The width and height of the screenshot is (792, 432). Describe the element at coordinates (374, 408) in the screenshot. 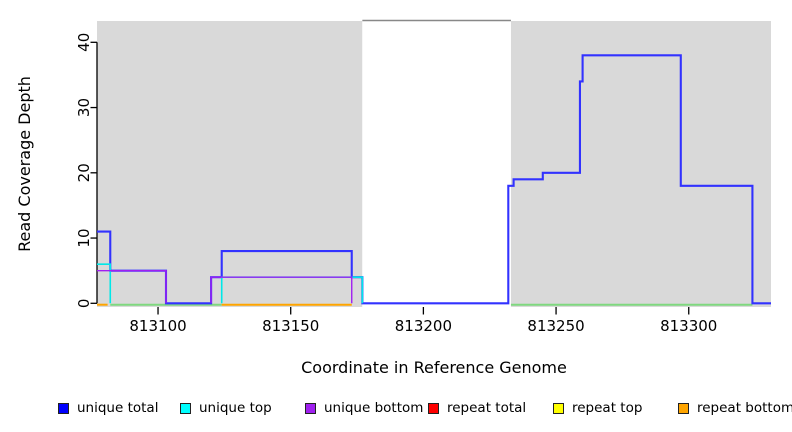

I see `legend-label: unique bottom` at that location.